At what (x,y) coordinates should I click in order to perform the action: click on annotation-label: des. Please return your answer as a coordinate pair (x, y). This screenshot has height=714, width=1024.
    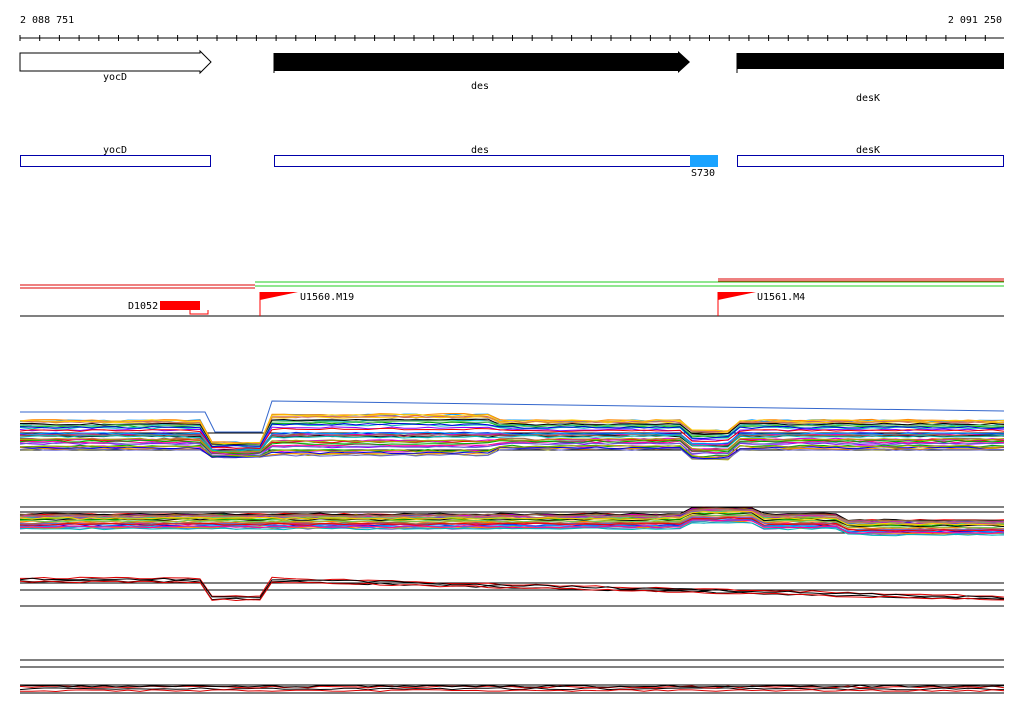
    Looking at the image, I should click on (480, 150).